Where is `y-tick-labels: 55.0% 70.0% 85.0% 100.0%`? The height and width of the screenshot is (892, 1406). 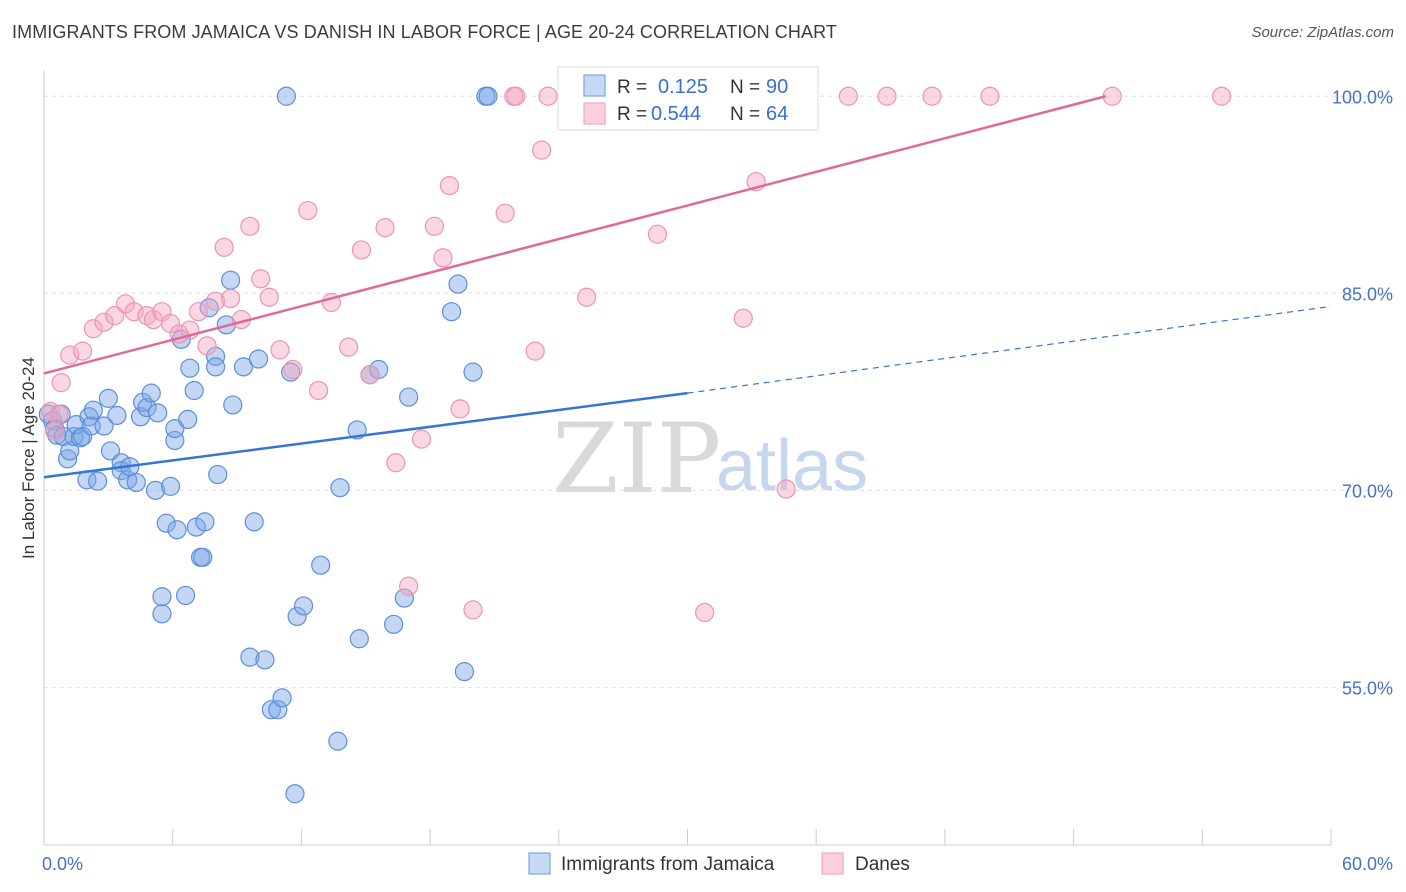 y-tick-labels: 55.0% 70.0% 85.0% 100.0% is located at coordinates (1362, 392).